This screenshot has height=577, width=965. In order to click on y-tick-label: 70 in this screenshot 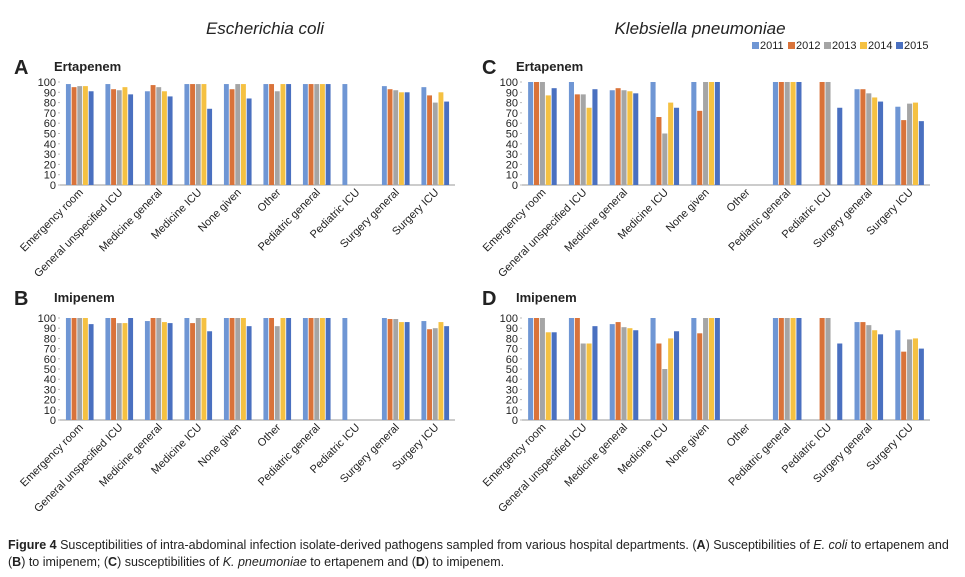, I will do `click(50, 350)`.